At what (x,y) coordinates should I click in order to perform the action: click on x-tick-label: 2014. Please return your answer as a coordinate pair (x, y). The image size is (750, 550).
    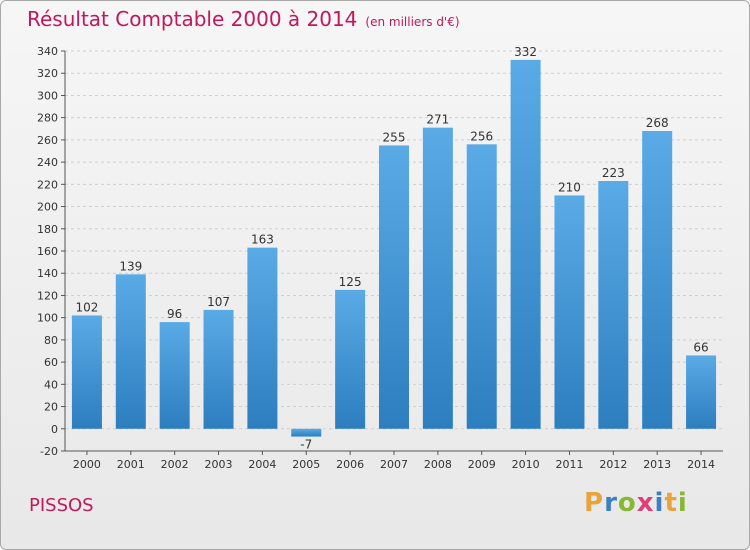
    Looking at the image, I should click on (701, 464).